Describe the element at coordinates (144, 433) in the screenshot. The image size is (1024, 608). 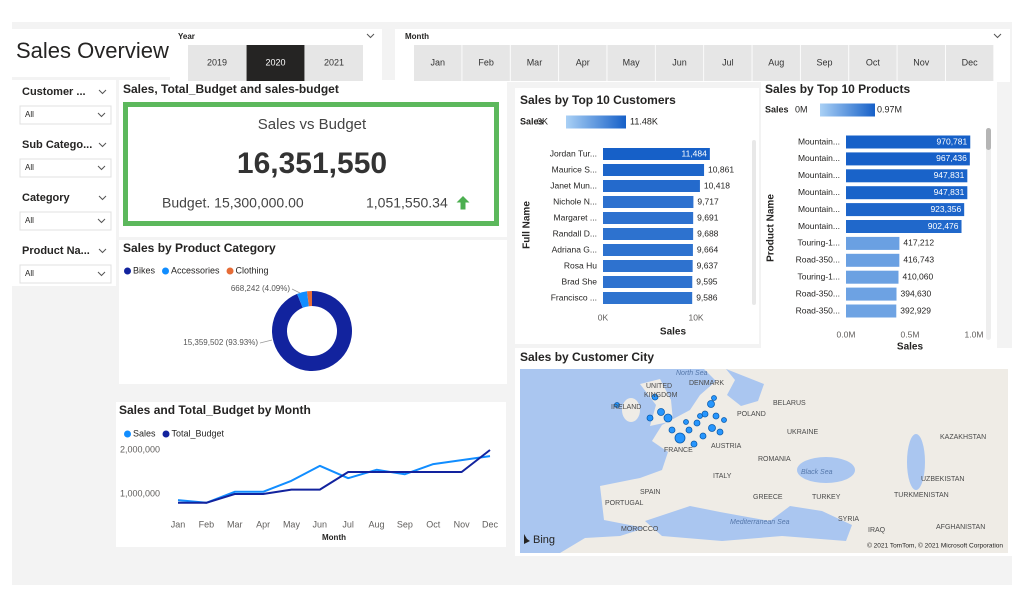
I see `legend-label: Sales` at that location.